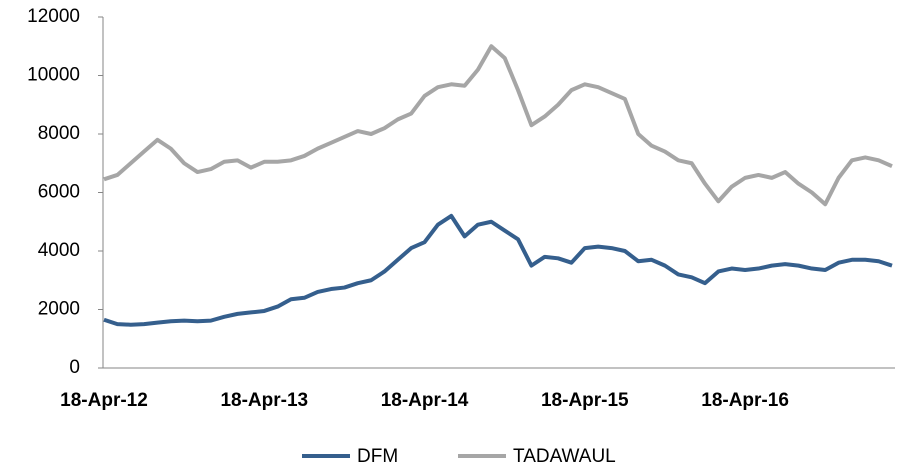  Describe the element at coordinates (53, 16) in the screenshot. I see `y-tick-label: 12000` at that location.